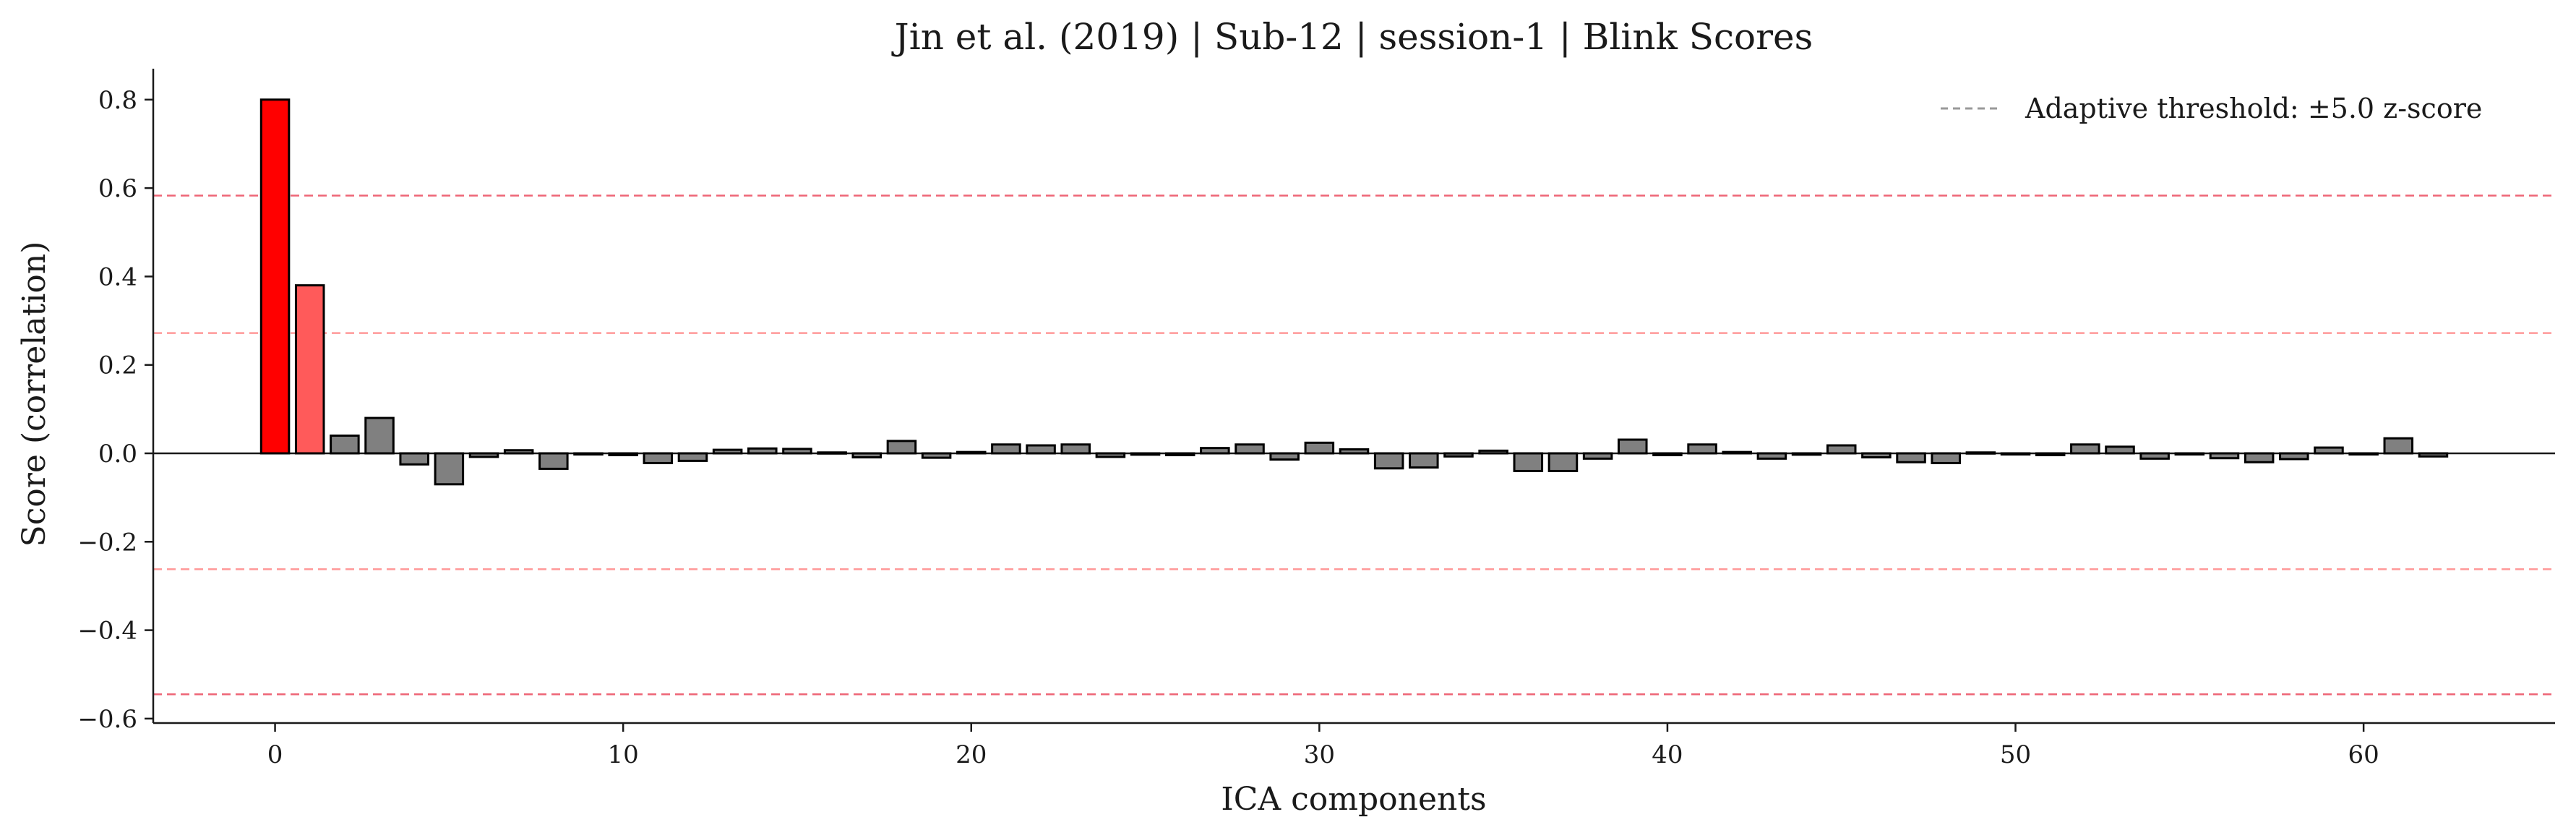 The width and height of the screenshot is (2576, 838). What do you see at coordinates (624, 754) in the screenshot?
I see `x-tick-label: 10` at bounding box center [624, 754].